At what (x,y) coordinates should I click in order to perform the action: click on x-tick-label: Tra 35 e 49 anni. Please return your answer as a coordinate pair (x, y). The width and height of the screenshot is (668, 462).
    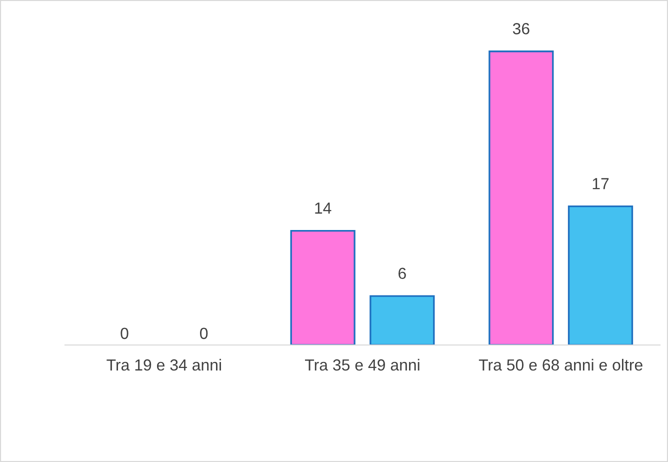
    Looking at the image, I should click on (362, 364).